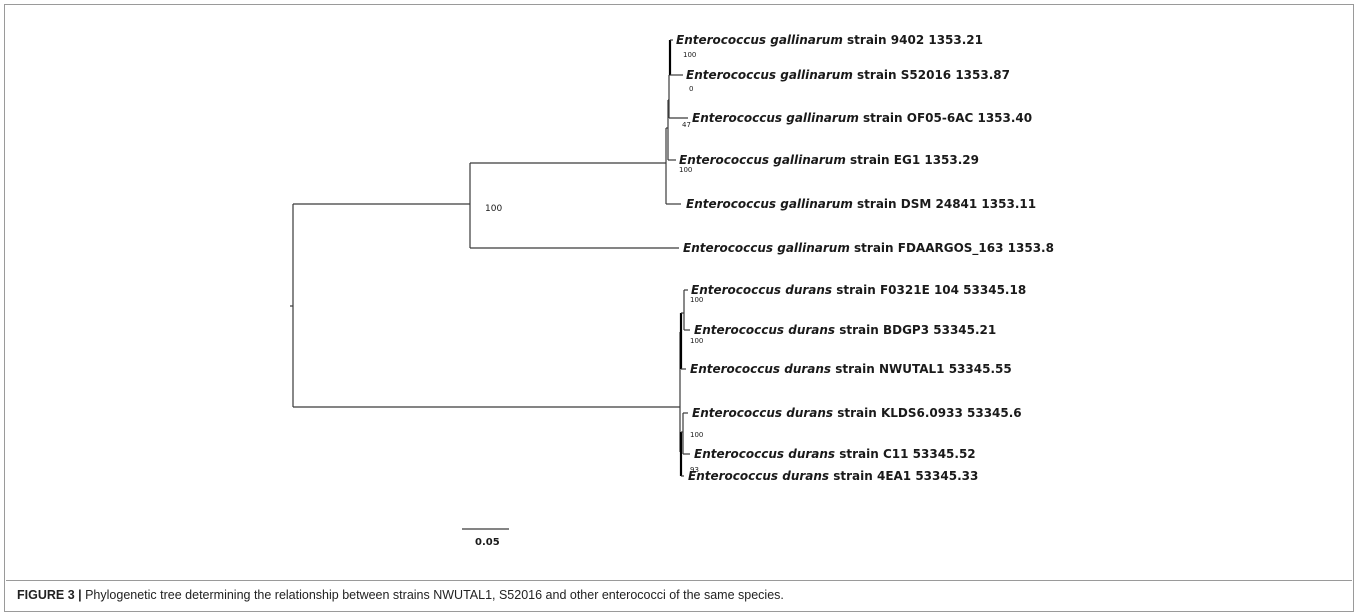 The height and width of the screenshot is (616, 1358). Describe the element at coordinates (487, 542) in the screenshot. I see `scale-bar-label: 0.05` at that location.